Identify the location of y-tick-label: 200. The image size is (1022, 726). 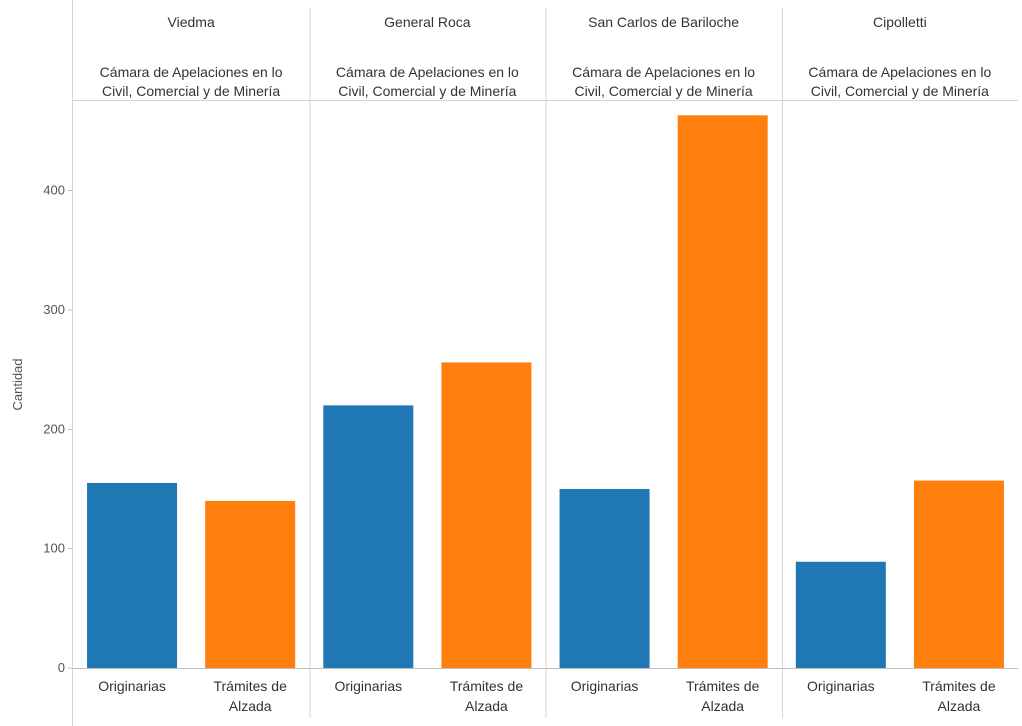
(54, 428).